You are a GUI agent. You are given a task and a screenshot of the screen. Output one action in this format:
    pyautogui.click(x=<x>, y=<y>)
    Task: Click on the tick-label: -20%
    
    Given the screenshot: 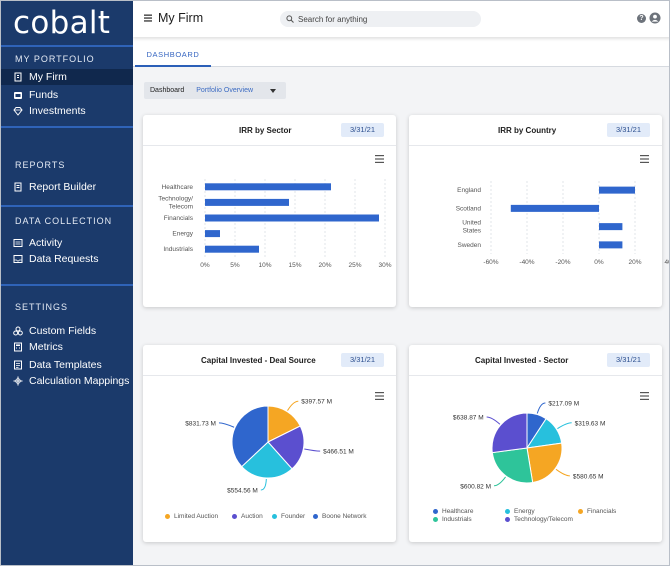 What is the action you would take?
    pyautogui.click(x=562, y=262)
    